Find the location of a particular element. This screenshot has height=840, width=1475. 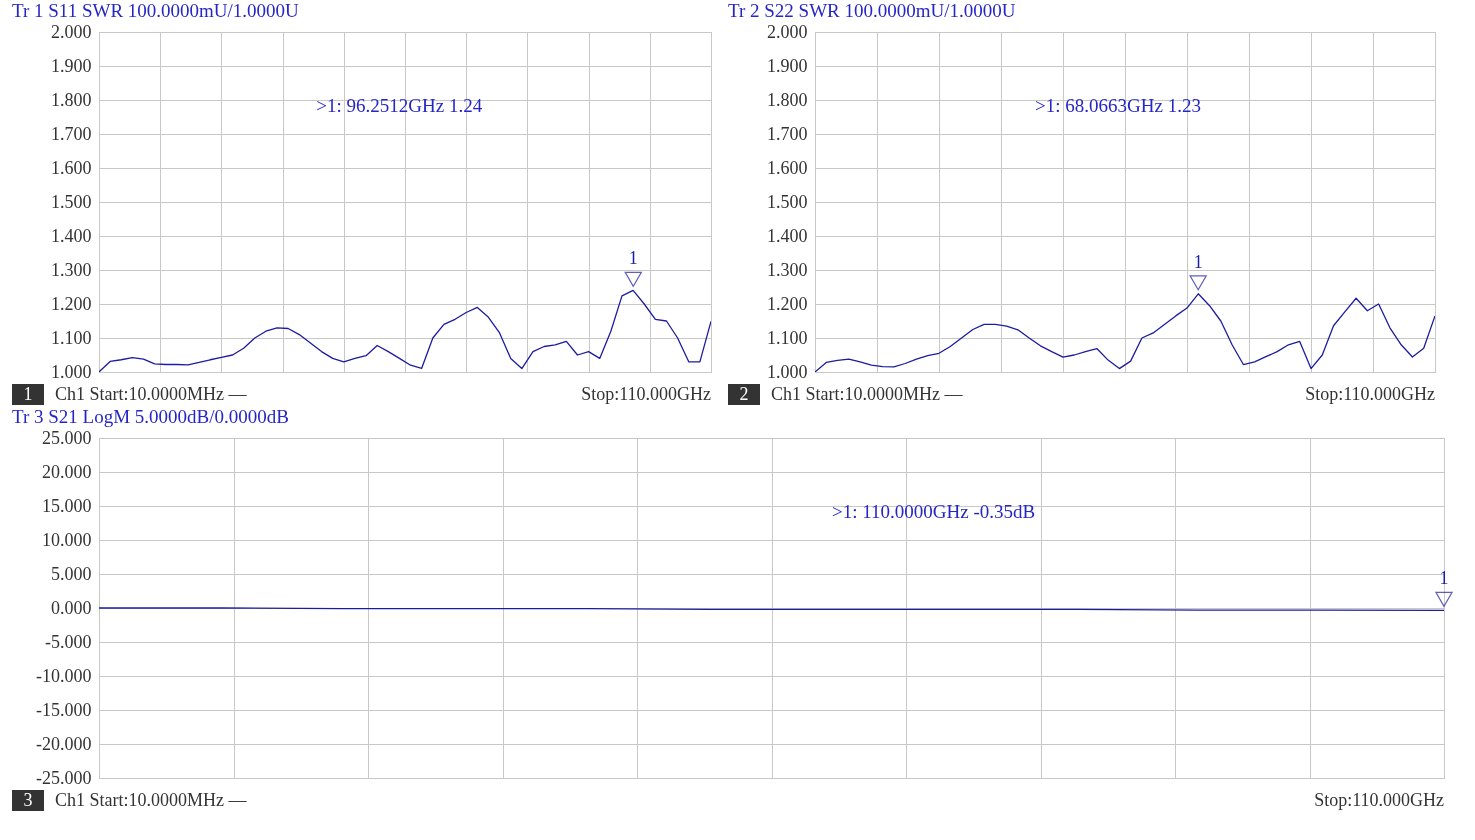

text: 3 is located at coordinates (28, 800).